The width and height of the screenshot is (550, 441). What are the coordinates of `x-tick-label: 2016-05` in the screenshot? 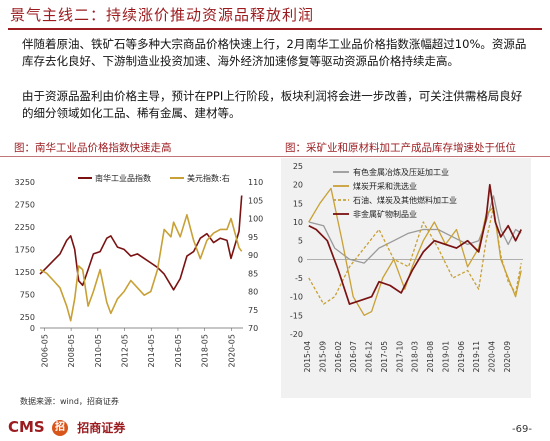 It's located at (178, 350).